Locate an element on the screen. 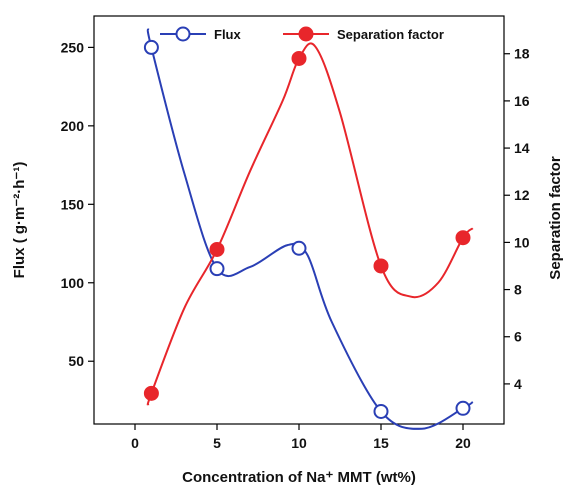 Image resolution: width=577 pixels, height=499 pixels. x-tick-label: 5 is located at coordinates (217, 443).